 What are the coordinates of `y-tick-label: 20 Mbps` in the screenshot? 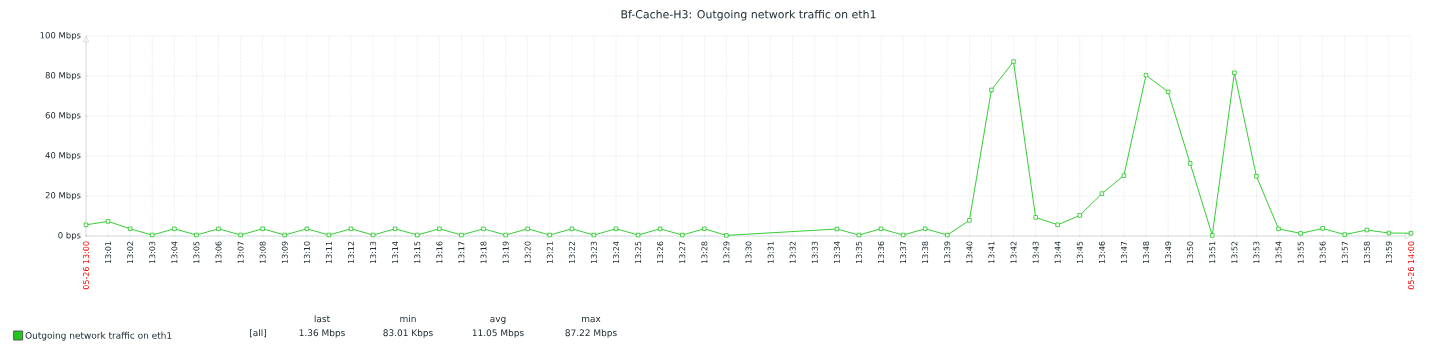 It's located at (63, 196).